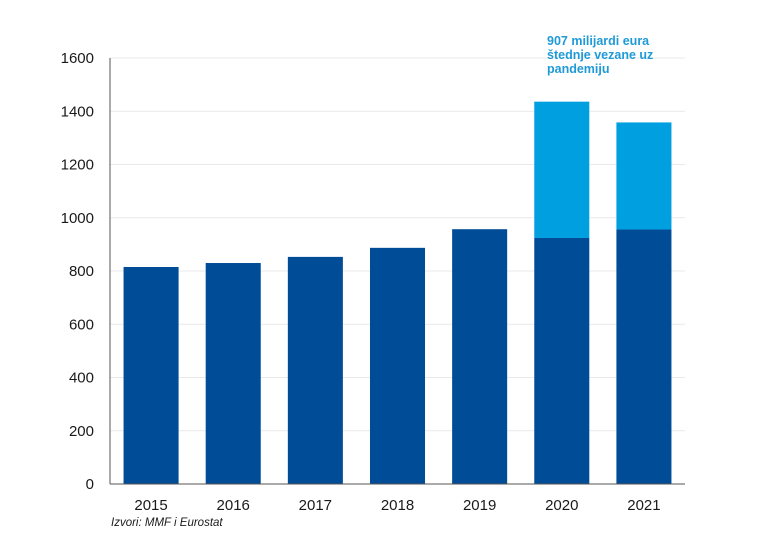 Image resolution: width=769 pixels, height=541 pixels. Describe the element at coordinates (479, 505) in the screenshot. I see `x-tick-label-2019: 2019` at that location.